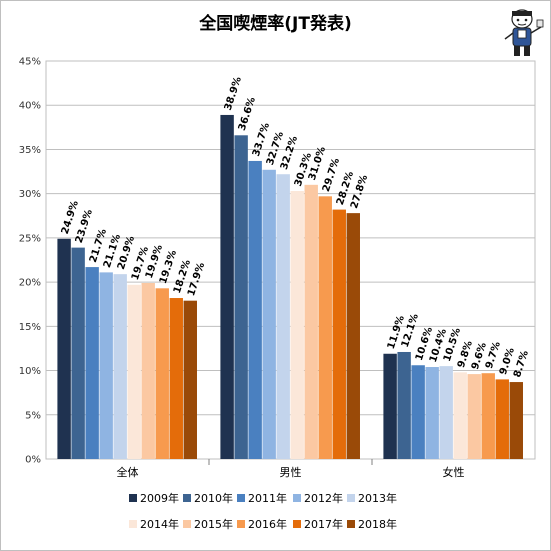 The width and height of the screenshot is (551, 551). Describe the element at coordinates (30, 238) in the screenshot. I see `y-tick-label: 25%` at that location.